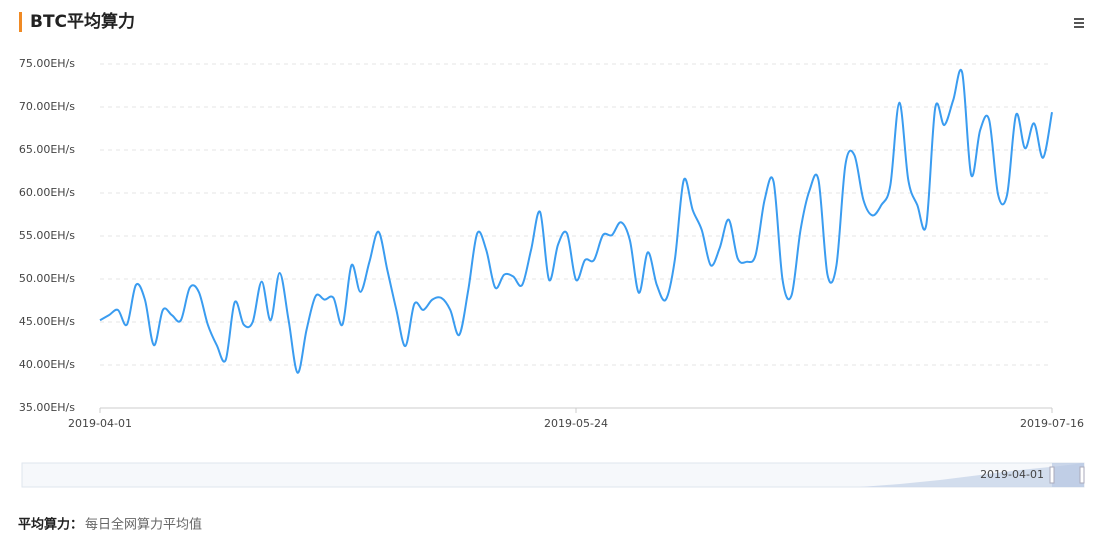 Image resolution: width=1096 pixels, height=552 pixels. I want to click on y-tick-label: 50.00EH/s, so click(47, 278).